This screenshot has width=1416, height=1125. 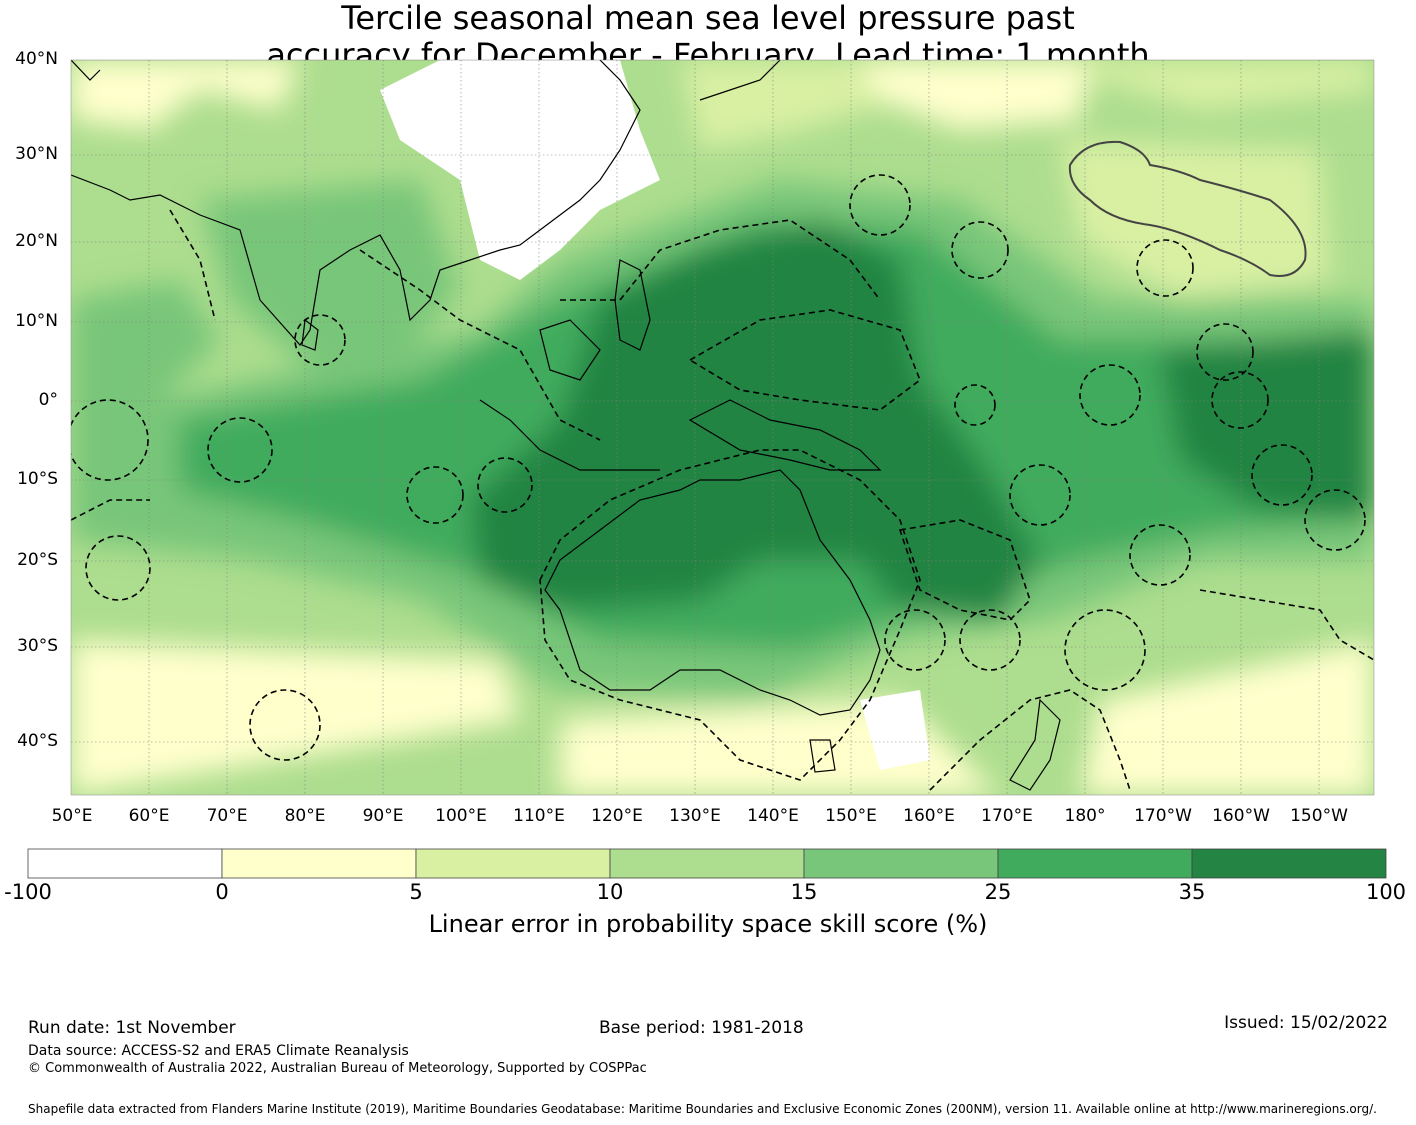 I want to click on colorbar-tick: 100, so click(x=1386, y=892).